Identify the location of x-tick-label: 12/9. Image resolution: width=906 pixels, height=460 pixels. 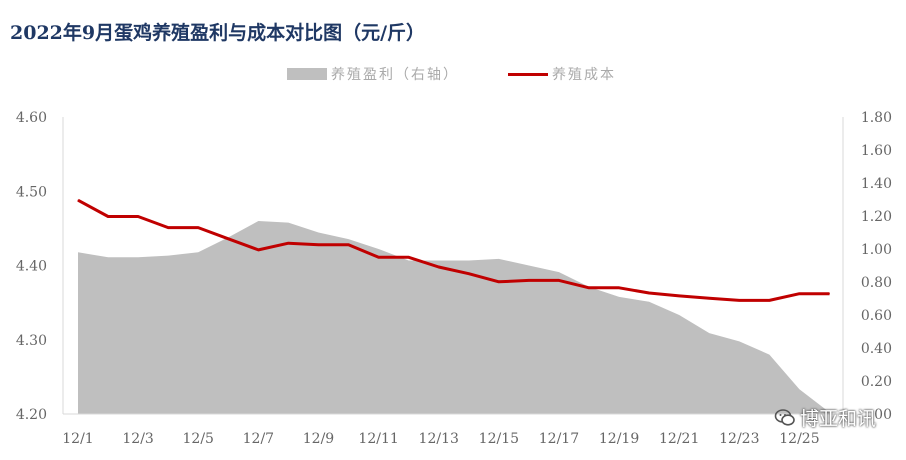
(318, 439).